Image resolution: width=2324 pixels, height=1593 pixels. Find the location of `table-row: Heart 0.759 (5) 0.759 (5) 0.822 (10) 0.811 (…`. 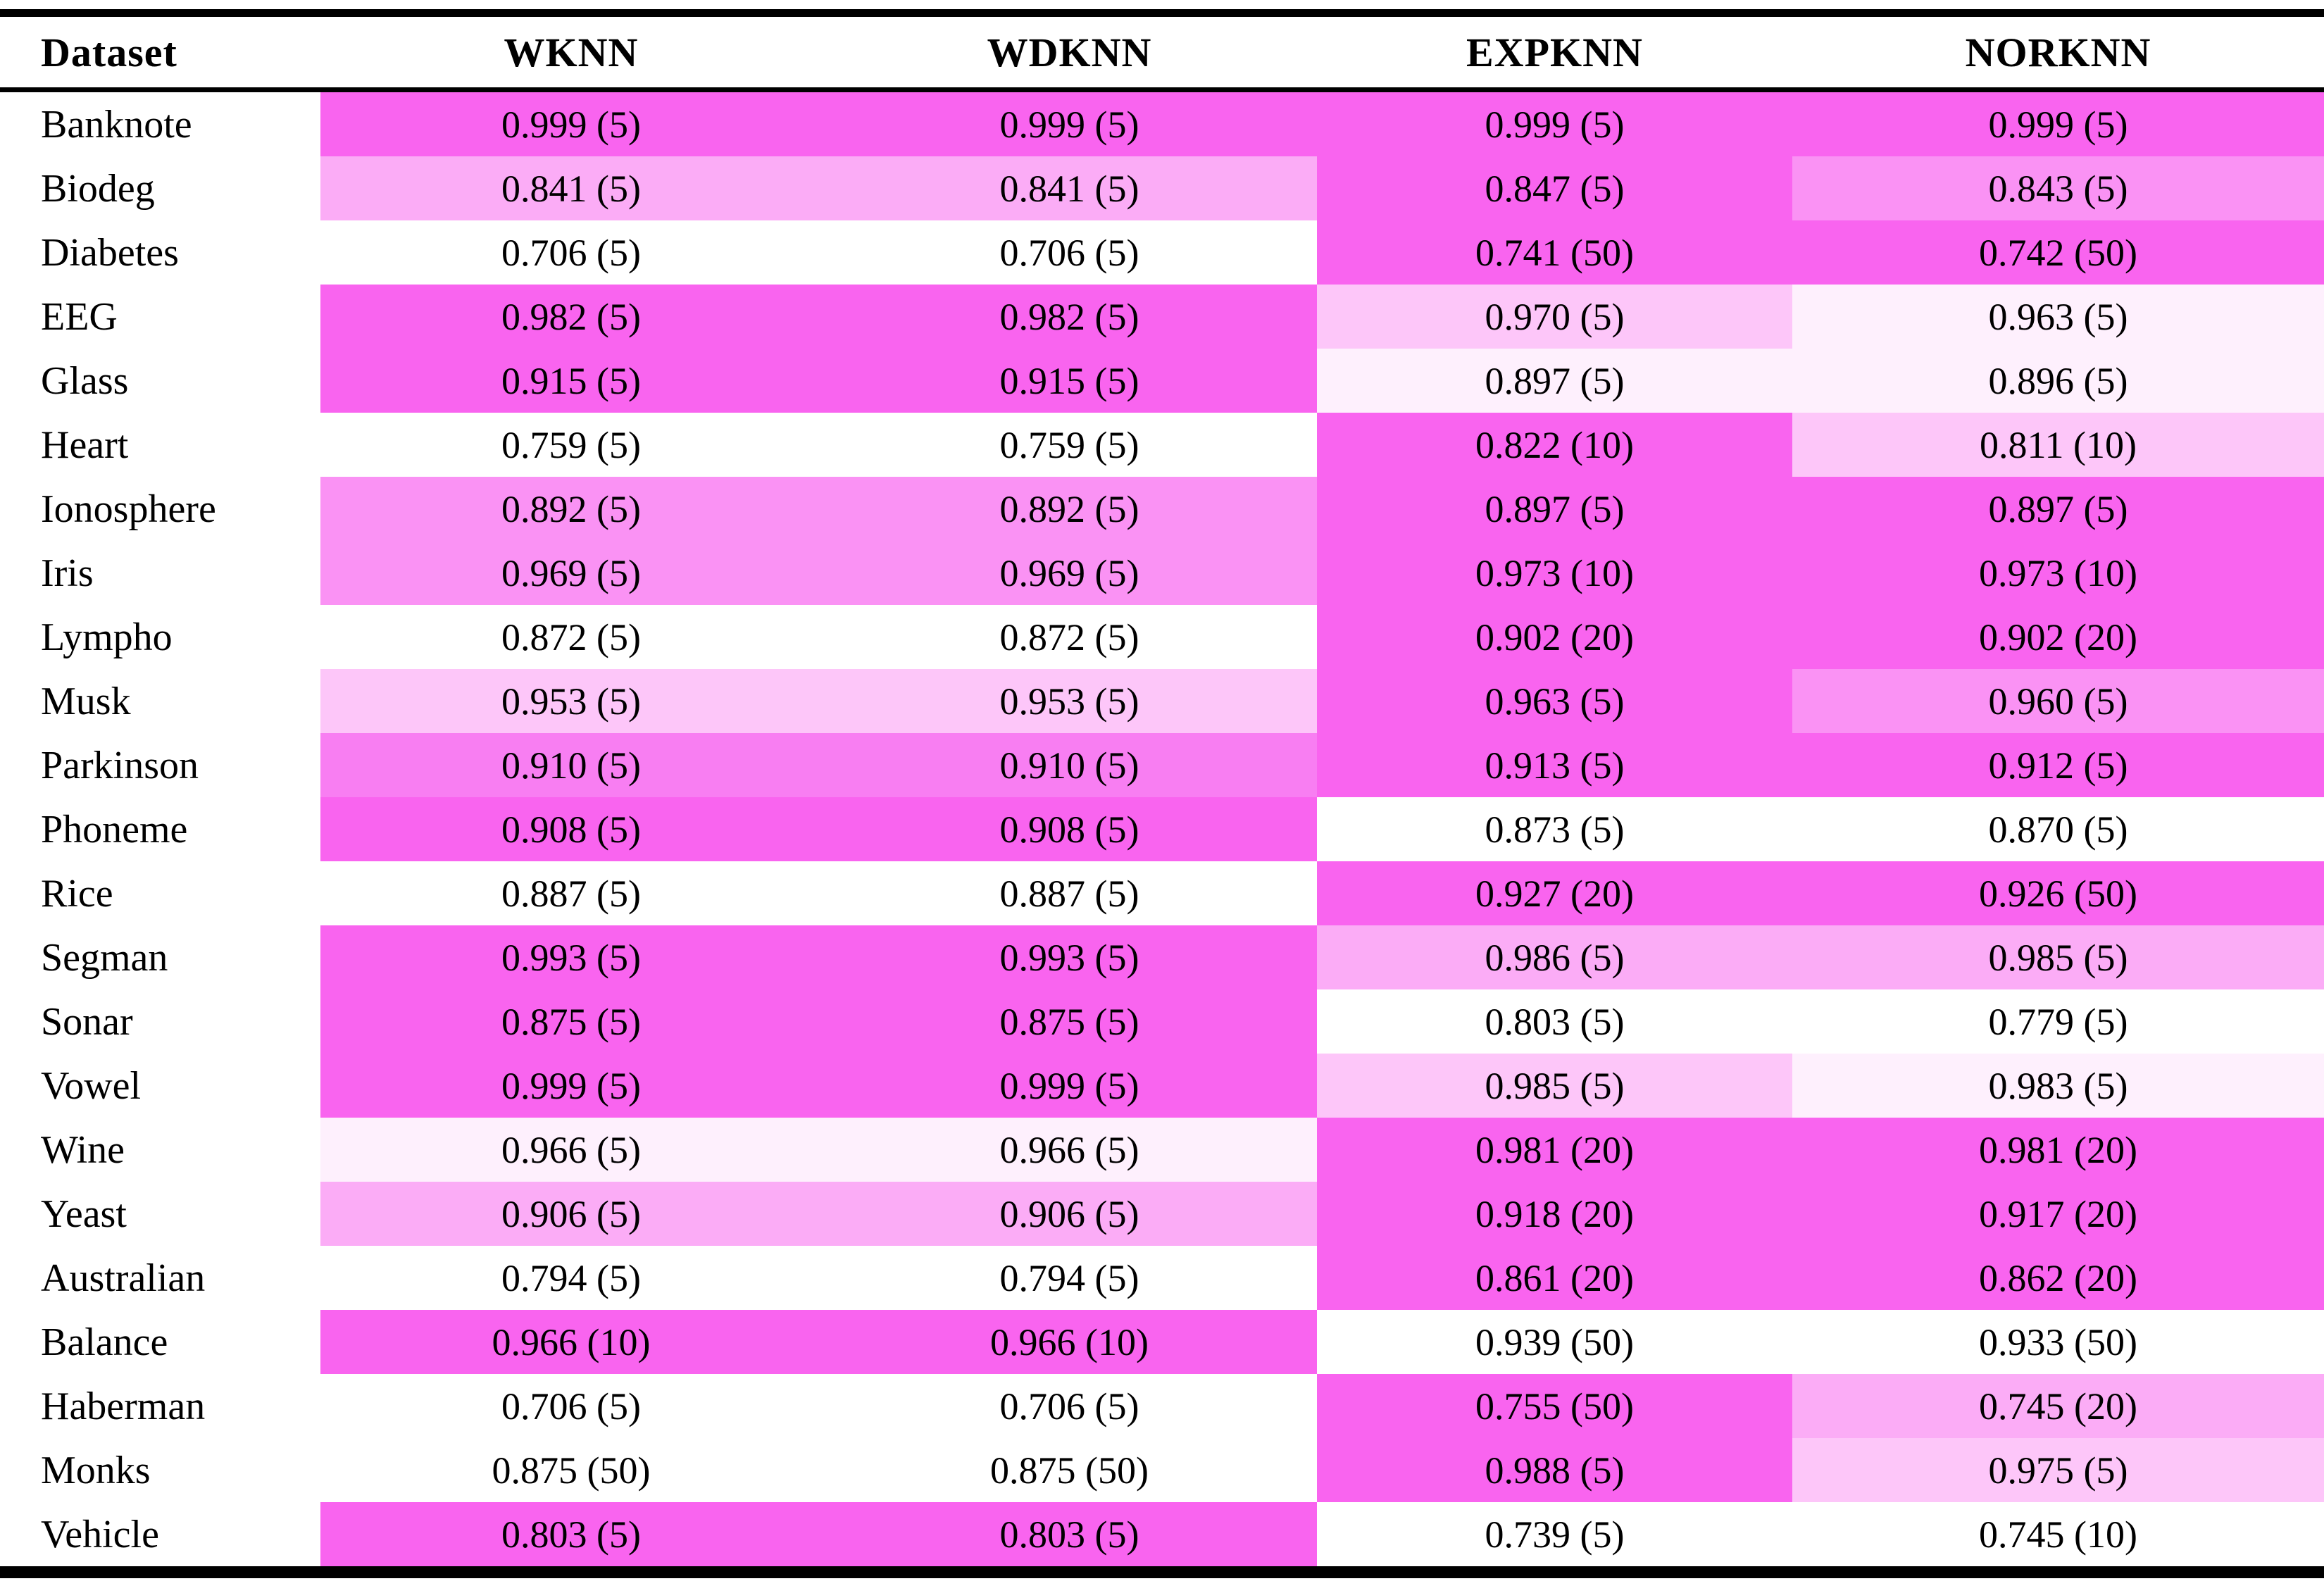

table-row: Heart 0.759 (5) 0.759 (5) 0.822 (10) 0.811 (… is located at coordinates (1162, 445).